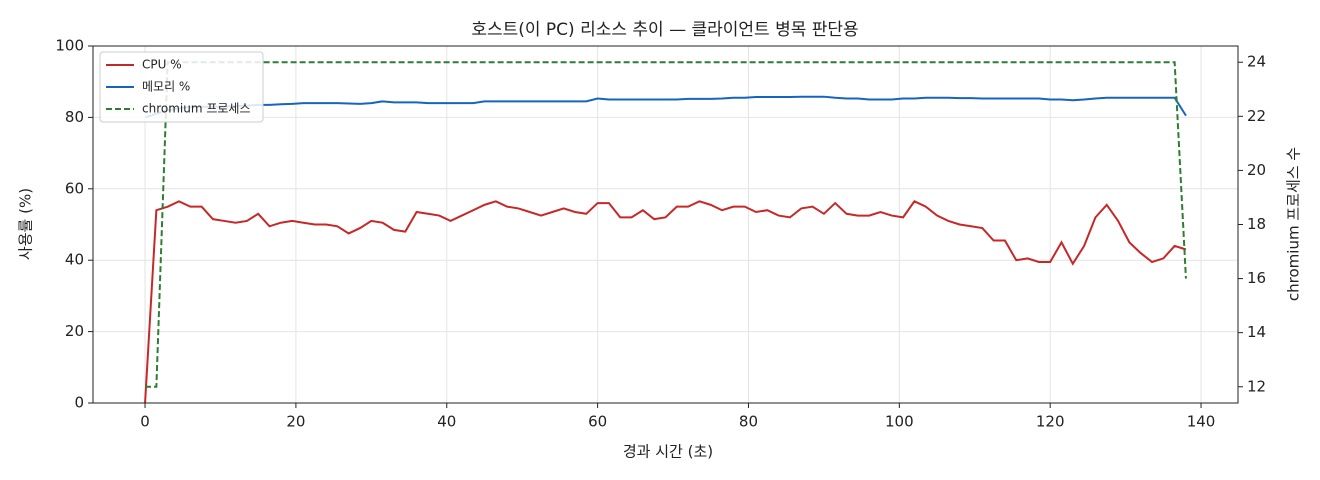  I want to click on y-tick-label: 80, so click(74, 117).